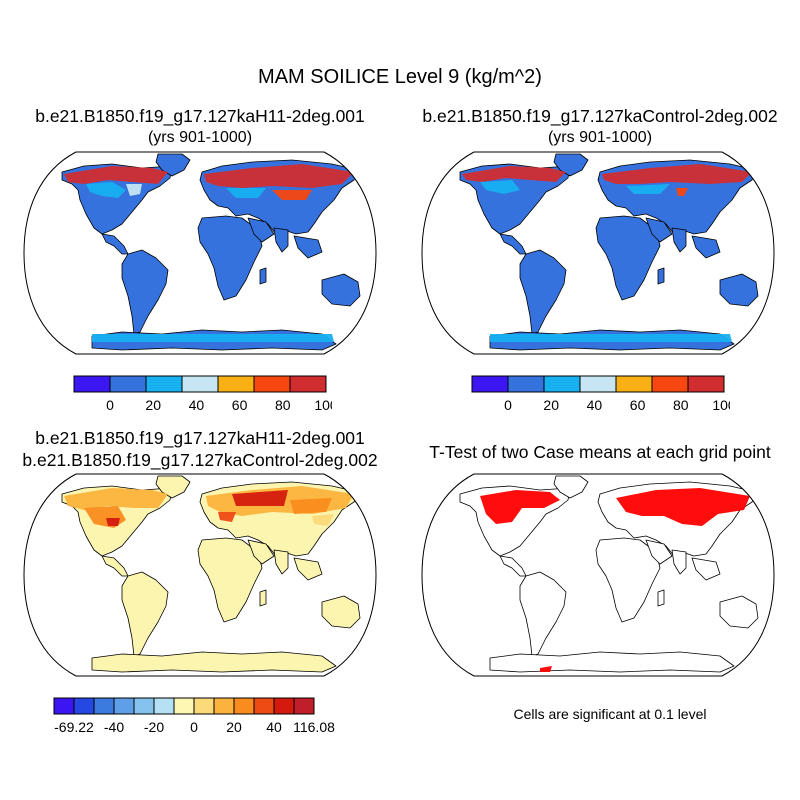 The width and height of the screenshot is (800, 800). Describe the element at coordinates (202, 394) in the screenshot. I see `colorbar-case1: 0 20 40 60 80 100` at that location.